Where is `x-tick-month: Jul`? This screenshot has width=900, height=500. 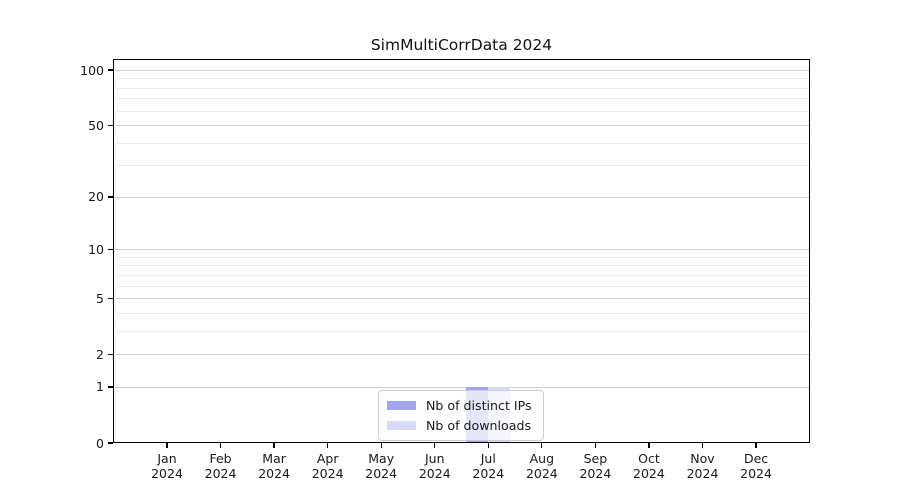
x-tick-month: Jul is located at coordinates (488, 458).